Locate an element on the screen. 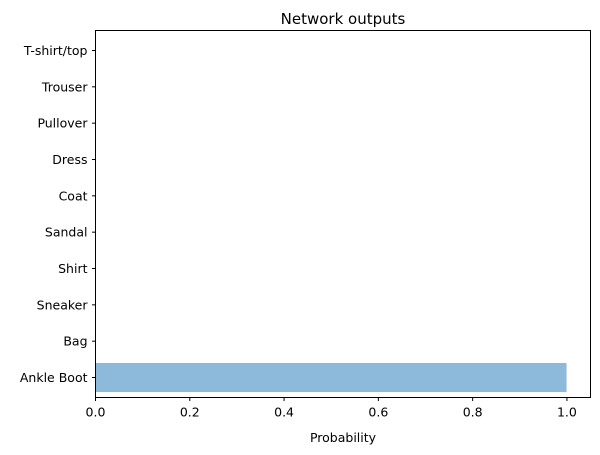 The width and height of the screenshot is (600, 455). y-tick-label: Pullover is located at coordinates (62, 123).